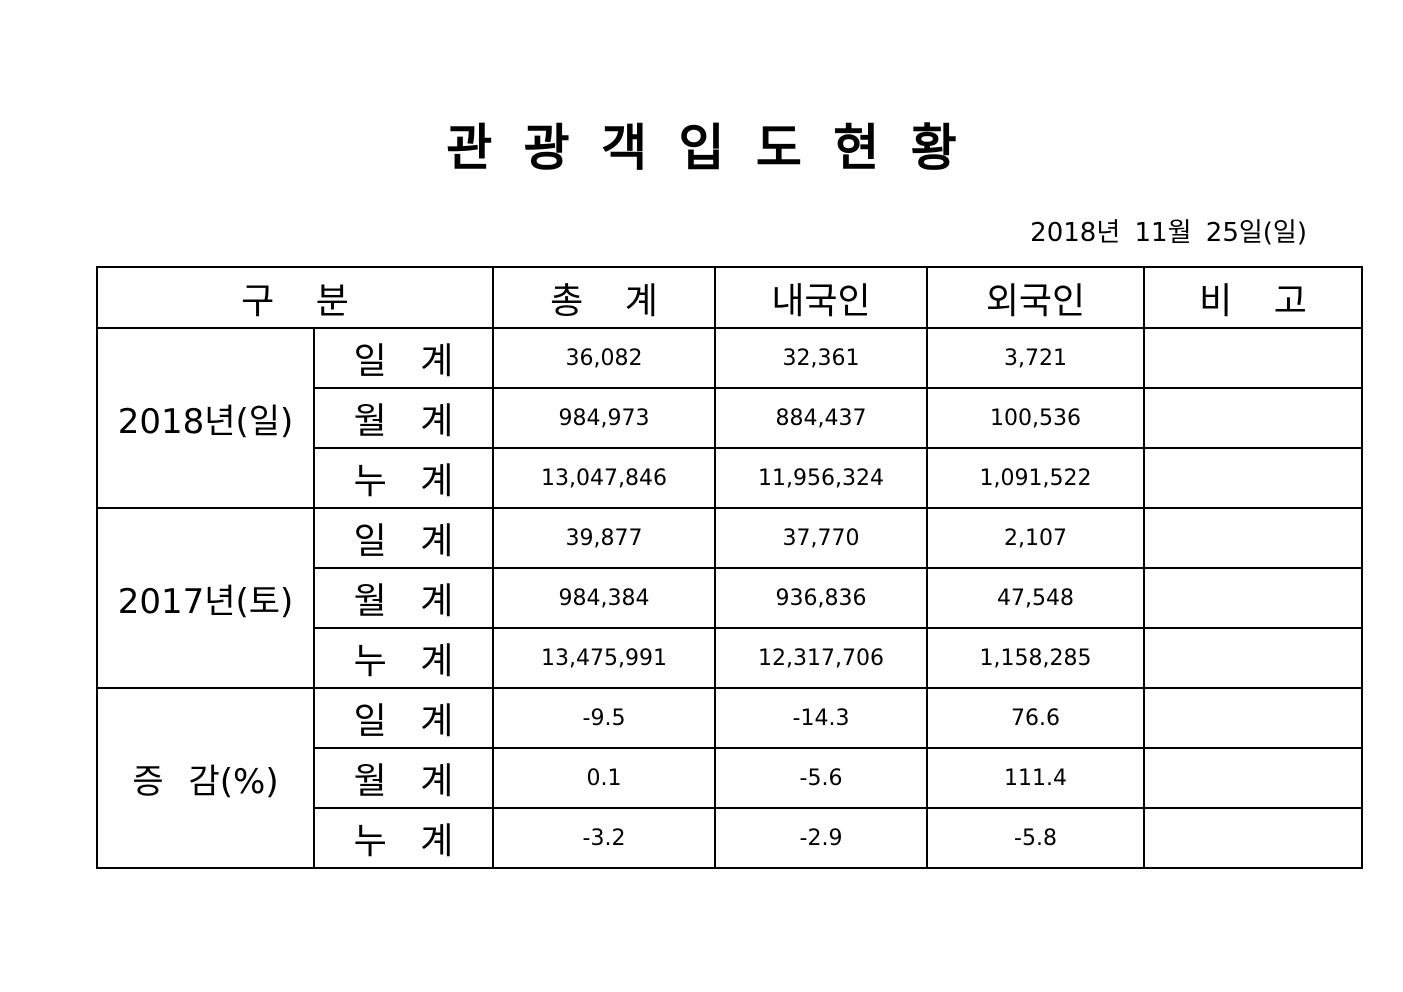 The height and width of the screenshot is (992, 1403). What do you see at coordinates (1035, 838) in the screenshot?
I see `value-cell: -5.8` at bounding box center [1035, 838].